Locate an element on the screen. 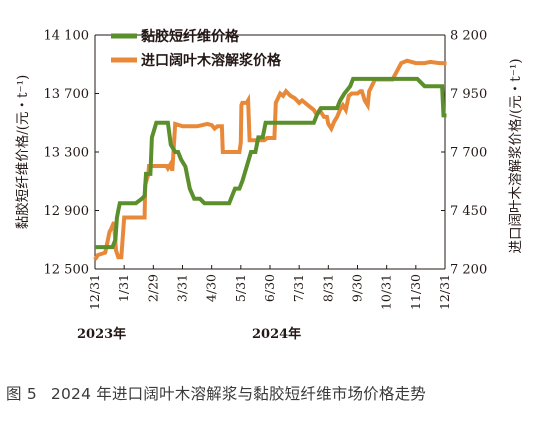  x-tick-label: 1/31 is located at coordinates (123, 288).